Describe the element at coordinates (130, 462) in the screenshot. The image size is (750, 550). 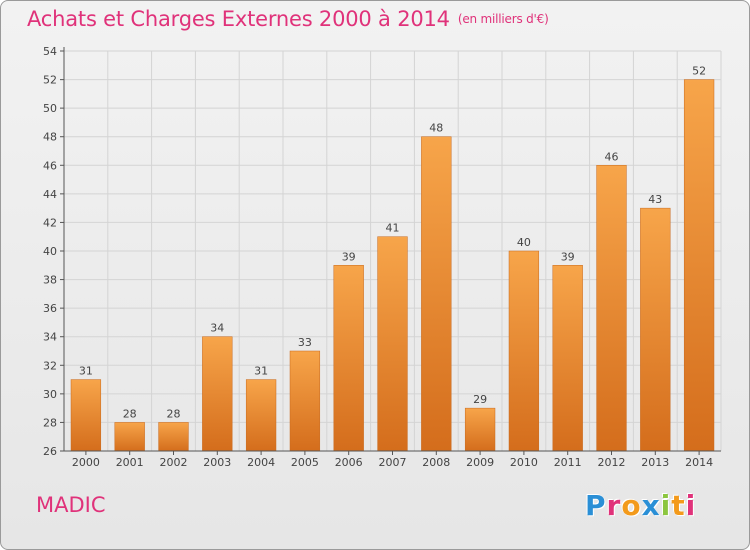
I see `x-tick-label: 2001` at that location.